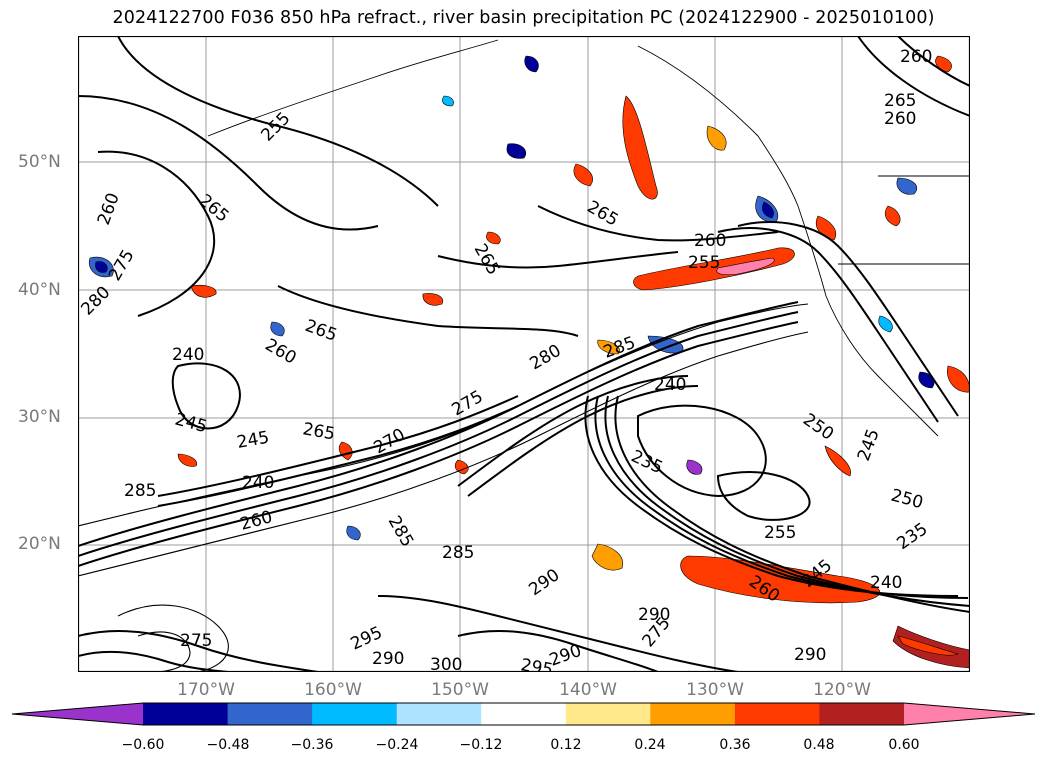 Image resolution: width=1047 pixels, height=765 pixels. What do you see at coordinates (397, 745) in the screenshot?
I see `colorbar-tick-label: −0.24` at bounding box center [397, 745].